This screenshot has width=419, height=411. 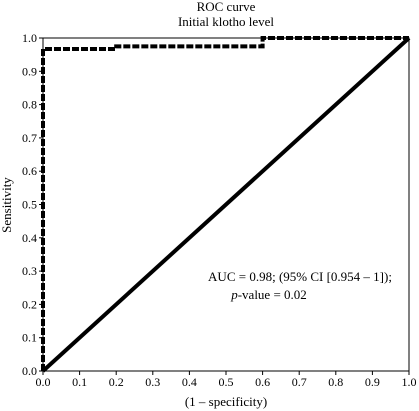 I want to click on x-tick-label: 0.9, so click(x=372, y=382).